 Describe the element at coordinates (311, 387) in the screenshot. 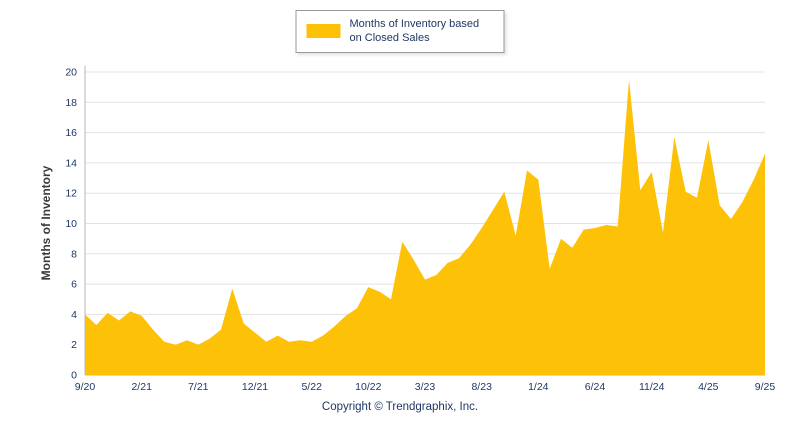

I see `x-tick-label: 5/22` at that location.